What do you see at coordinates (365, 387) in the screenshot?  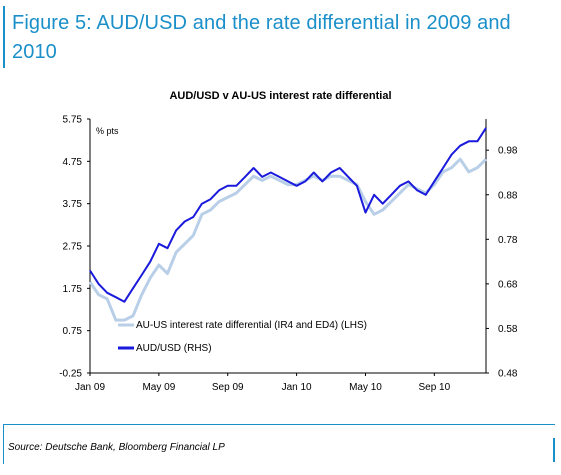 I see `x-axis-tick-label: May 10` at bounding box center [365, 387].